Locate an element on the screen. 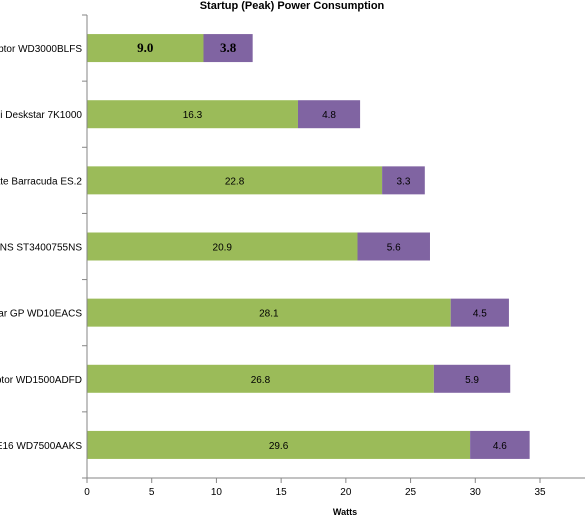 The height and width of the screenshot is (515, 585). category-label: ptor WD3000BLFS is located at coordinates (41, 49).